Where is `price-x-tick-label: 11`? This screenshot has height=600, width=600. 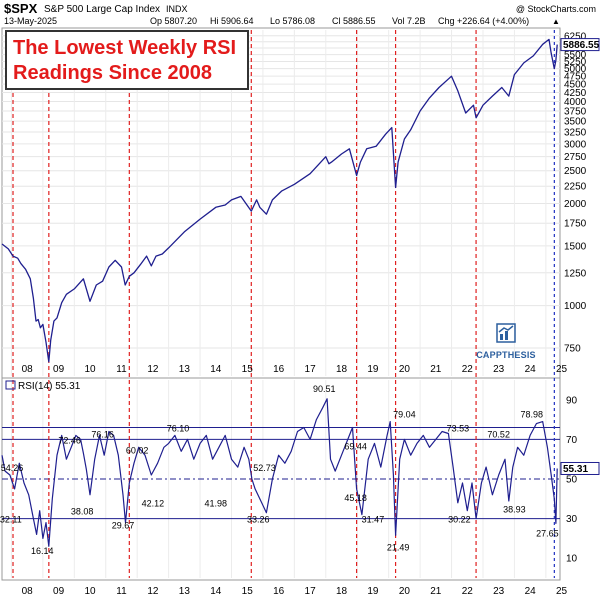 price-x-tick-label: 11 is located at coordinates (121, 369).